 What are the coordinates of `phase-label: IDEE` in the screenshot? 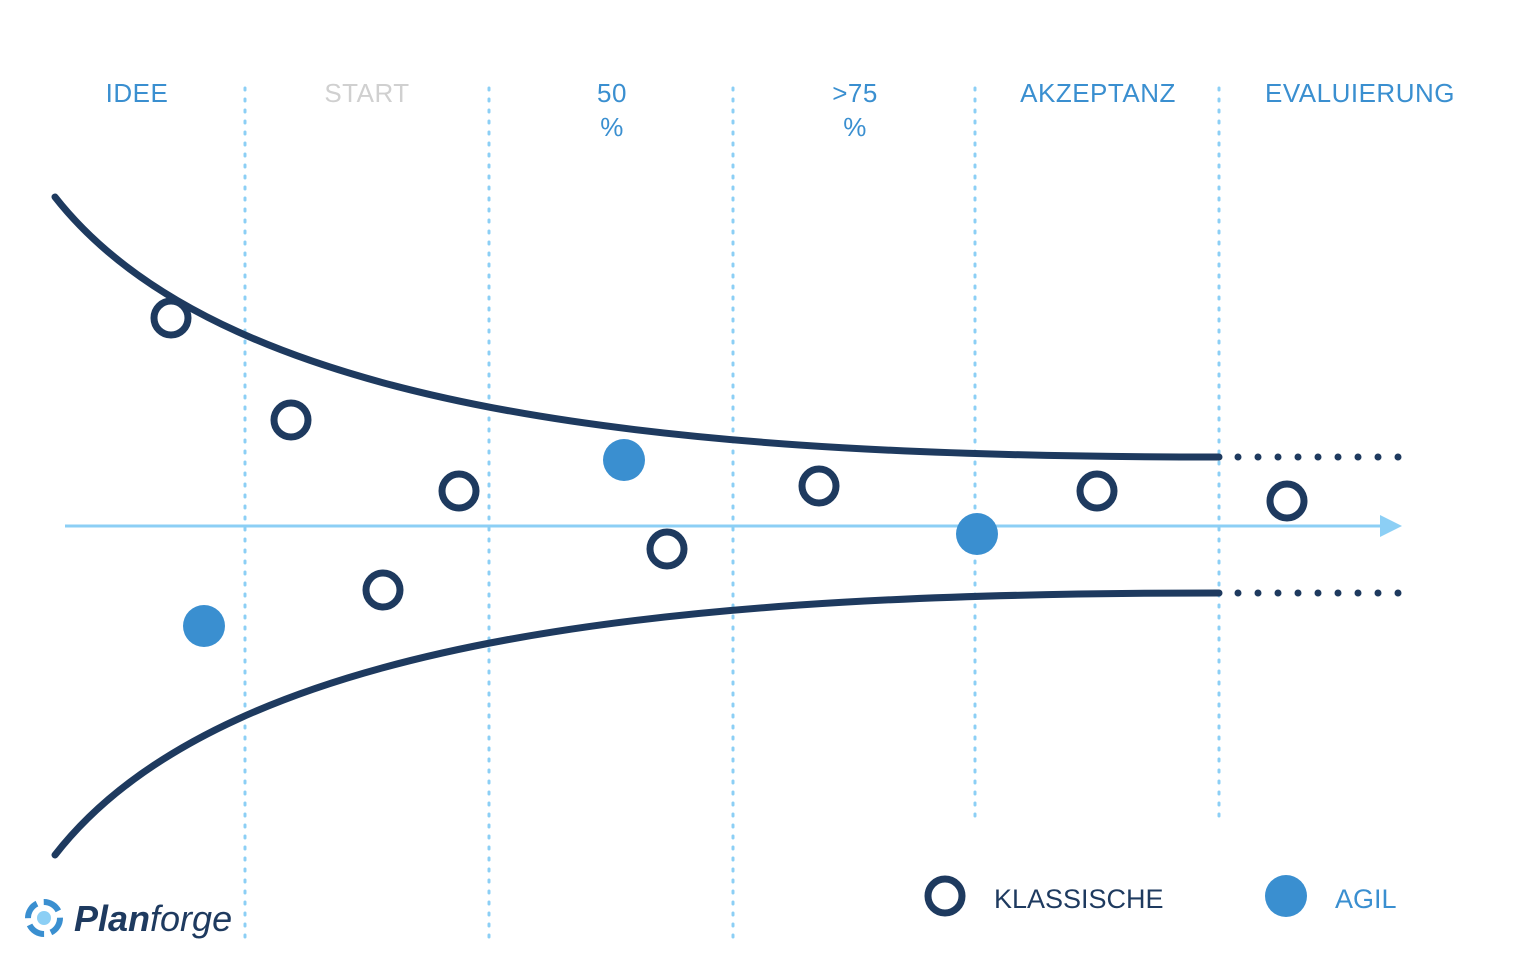 It's located at (137, 93).